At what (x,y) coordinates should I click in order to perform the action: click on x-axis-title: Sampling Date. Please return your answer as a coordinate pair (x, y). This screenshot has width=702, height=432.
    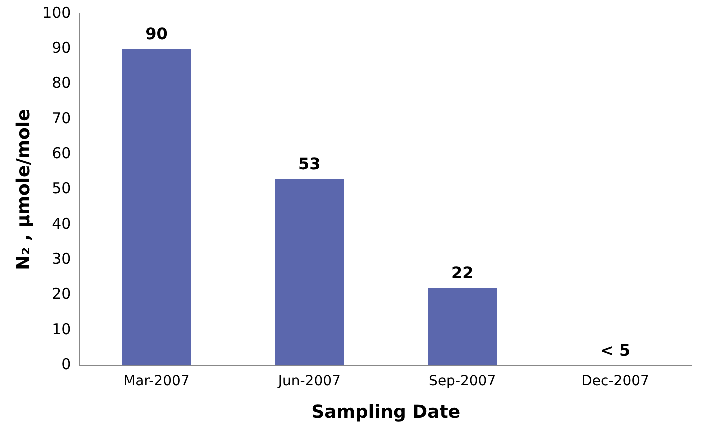
    Looking at the image, I should click on (386, 412).